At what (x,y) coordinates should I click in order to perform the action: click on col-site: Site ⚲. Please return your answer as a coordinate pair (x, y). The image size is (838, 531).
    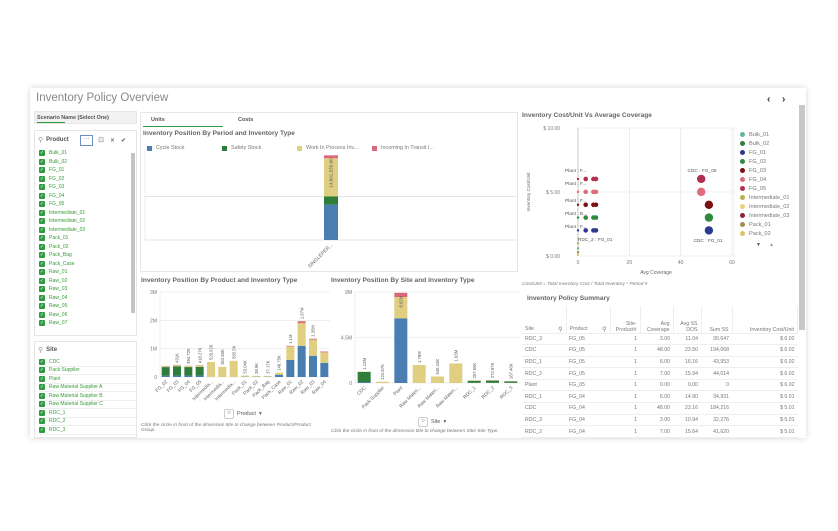
    Looking at the image, I should click on (544, 320).